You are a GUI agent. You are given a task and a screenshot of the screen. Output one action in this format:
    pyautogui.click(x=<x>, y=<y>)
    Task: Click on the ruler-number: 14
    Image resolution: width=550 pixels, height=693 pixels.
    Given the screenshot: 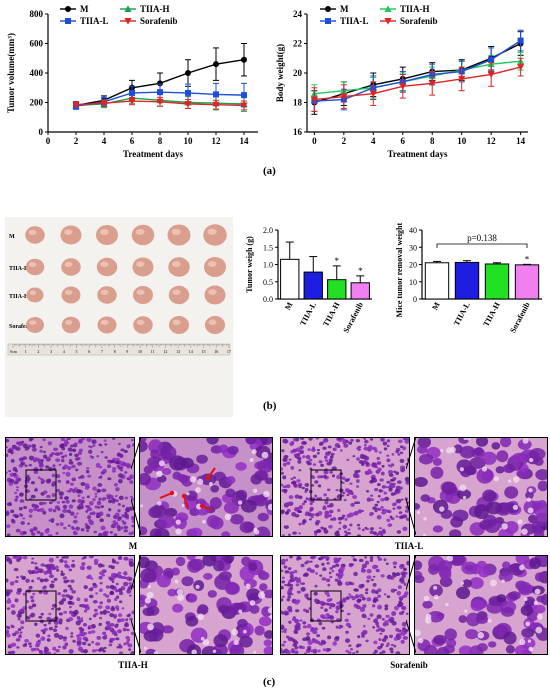 What is the action you would take?
    pyautogui.click(x=191, y=351)
    